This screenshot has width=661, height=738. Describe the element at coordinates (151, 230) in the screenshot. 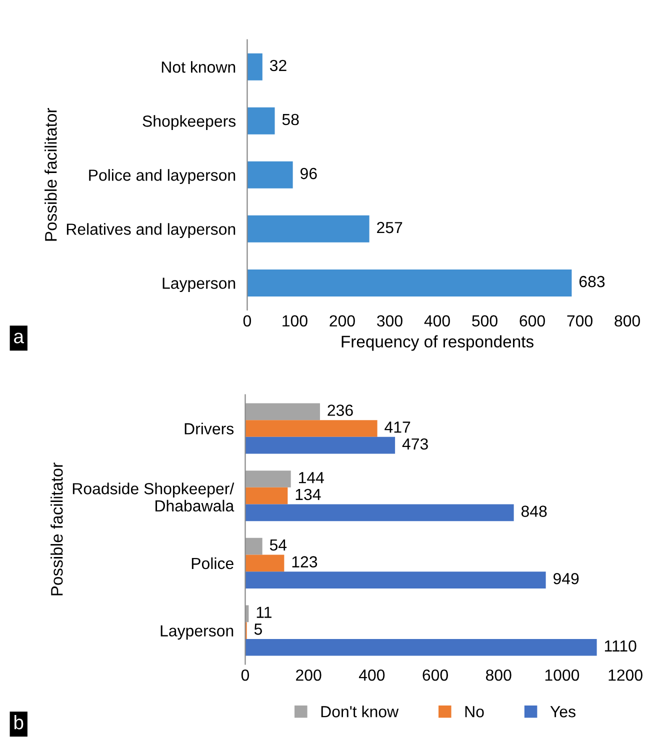

I see `y-tick-label: Relatives and layperson` at that location.